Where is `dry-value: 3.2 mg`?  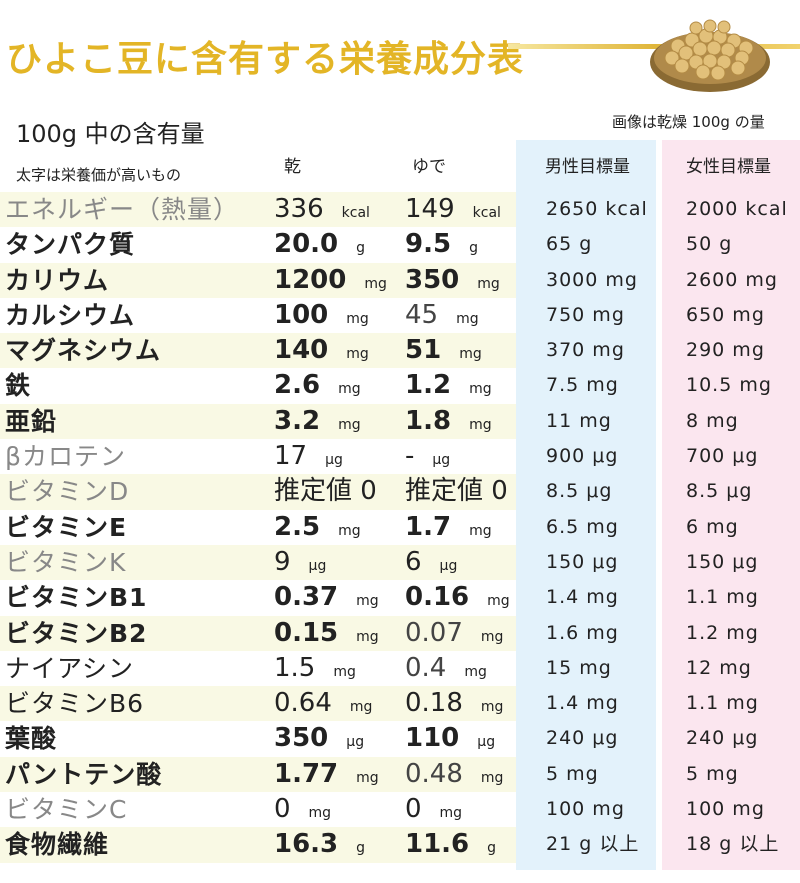 dry-value: 3.2 mg is located at coordinates (317, 421).